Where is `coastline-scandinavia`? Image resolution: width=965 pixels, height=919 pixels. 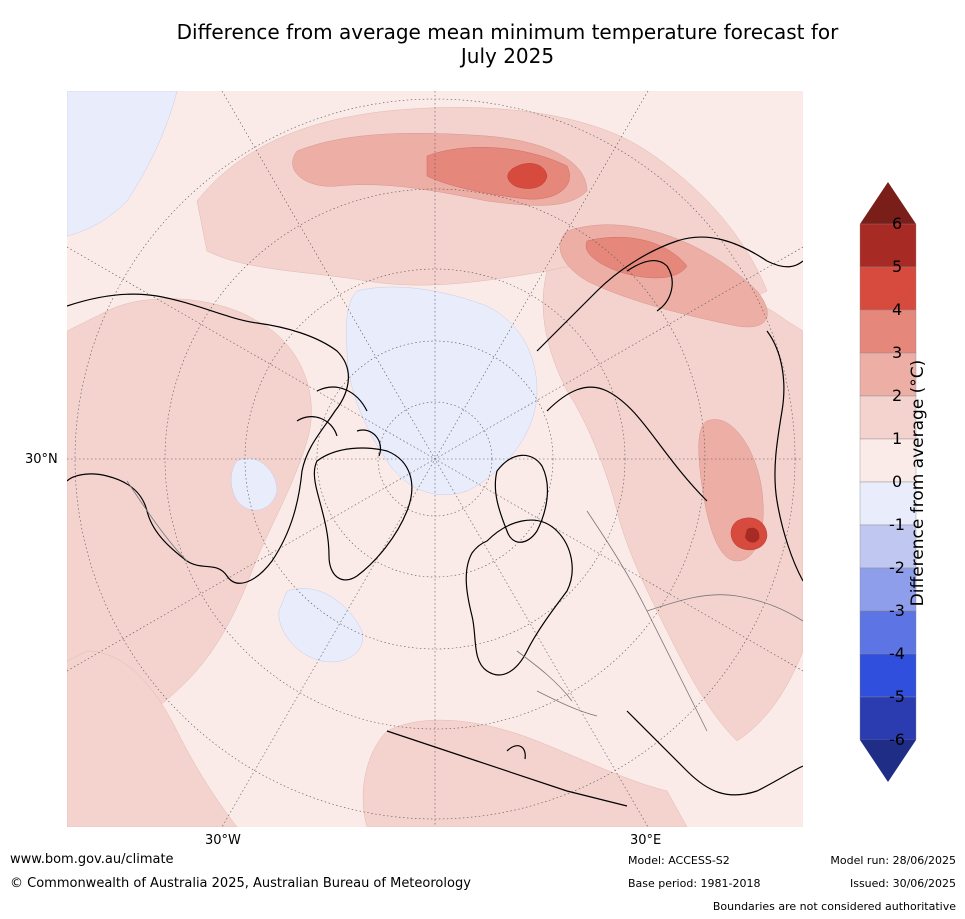
coastline-scandinavia is located at coordinates (521, 498).